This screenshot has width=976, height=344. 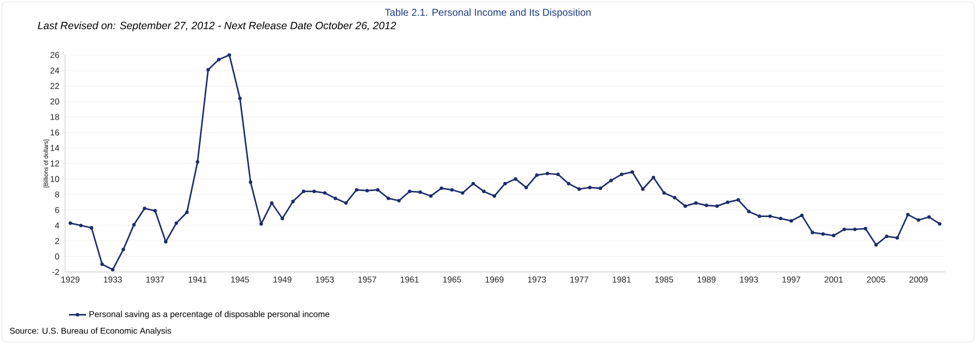 I want to click on x-tick-label: 1941, so click(x=197, y=279).